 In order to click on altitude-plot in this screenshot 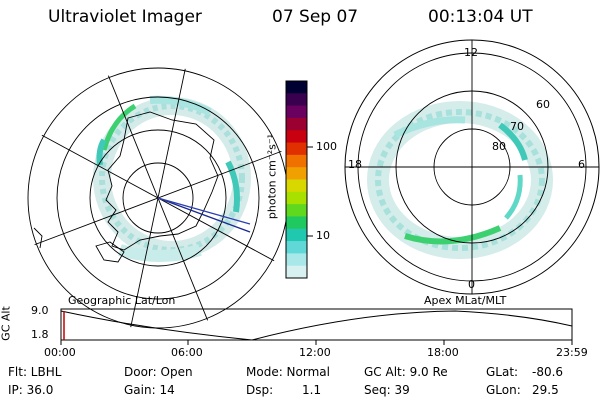, I will do `click(316, 326)`.